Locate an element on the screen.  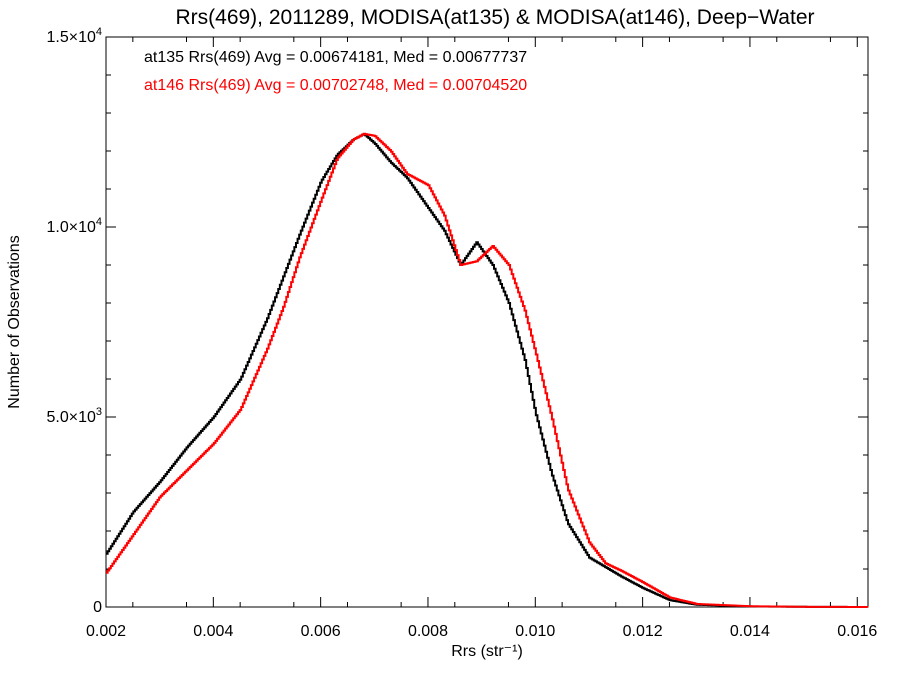
x-tick-label: 0.004 is located at coordinates (213, 631).